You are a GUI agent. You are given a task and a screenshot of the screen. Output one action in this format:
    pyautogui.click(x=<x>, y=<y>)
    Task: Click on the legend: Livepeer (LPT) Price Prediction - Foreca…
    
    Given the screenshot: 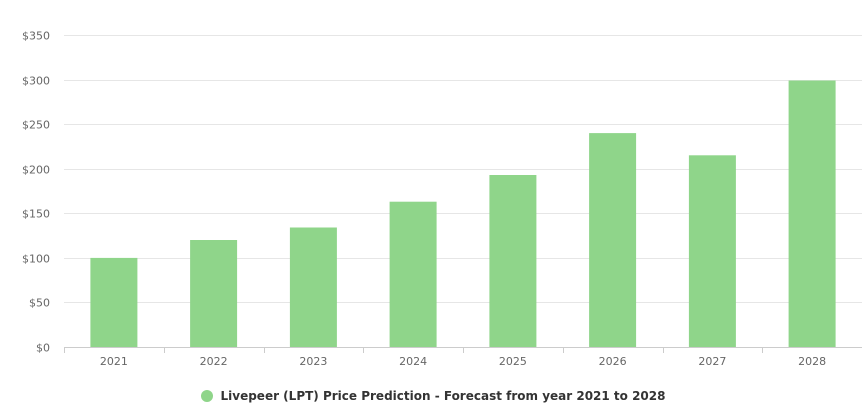 What is the action you would take?
    pyautogui.click(x=433, y=396)
    